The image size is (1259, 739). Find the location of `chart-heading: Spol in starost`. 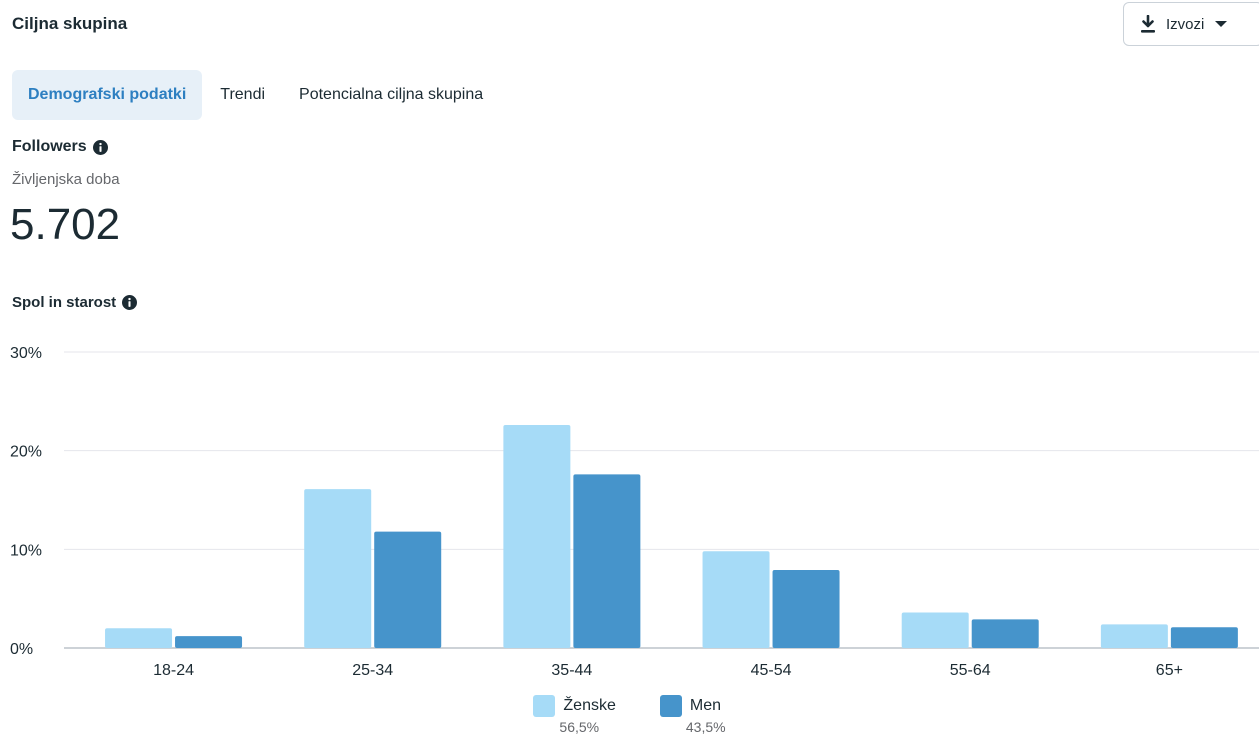

chart-heading: Spol in starost is located at coordinates (75, 302).